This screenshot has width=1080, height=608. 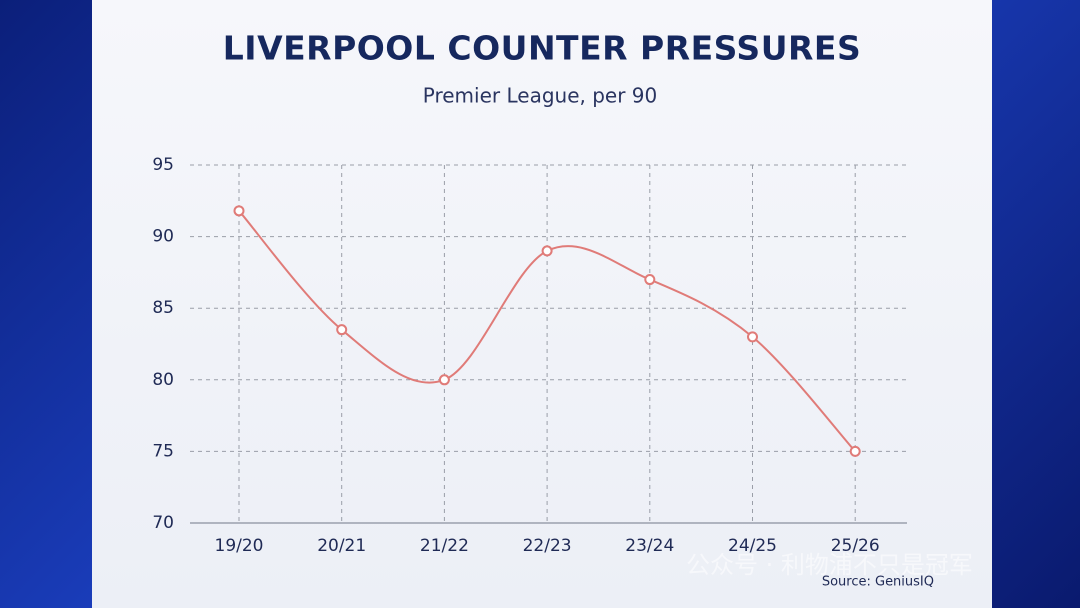 I want to click on chart-title: LIVERPOOL COUNTER PRESSURES, so click(x=542, y=48).